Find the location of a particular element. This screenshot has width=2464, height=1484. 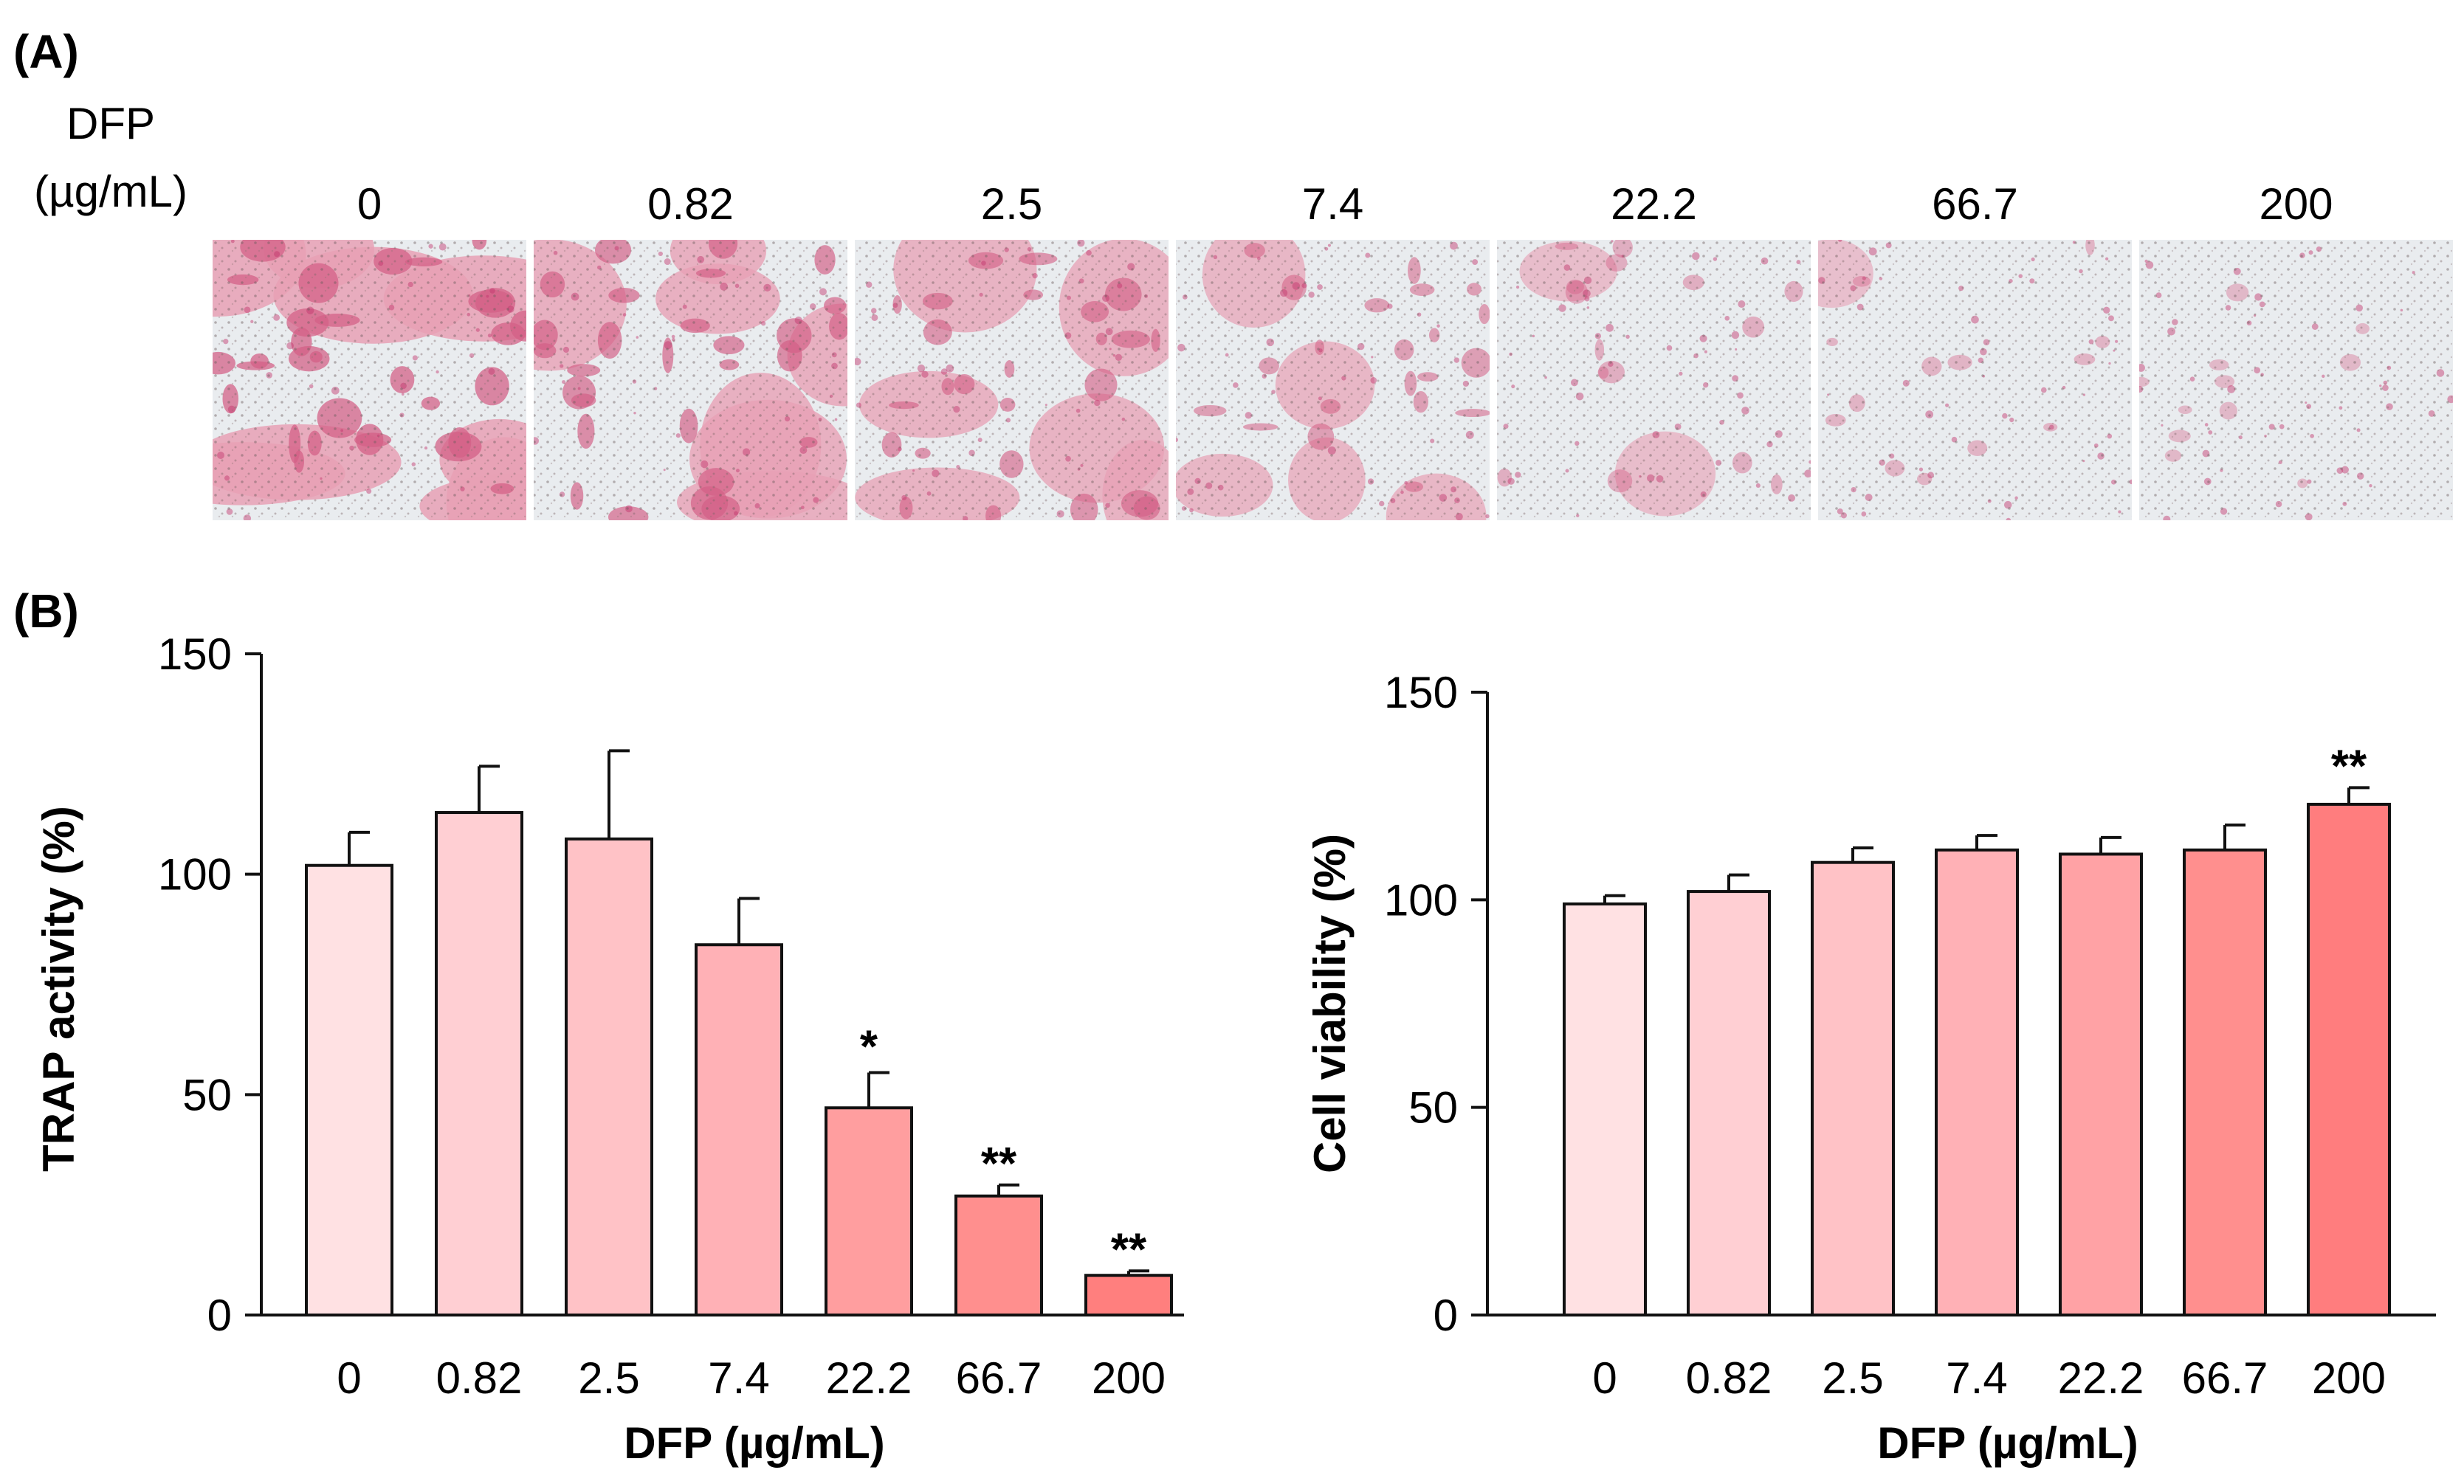

trap-x-axis-title: DFP (µg/mL) is located at coordinates (754, 1443).